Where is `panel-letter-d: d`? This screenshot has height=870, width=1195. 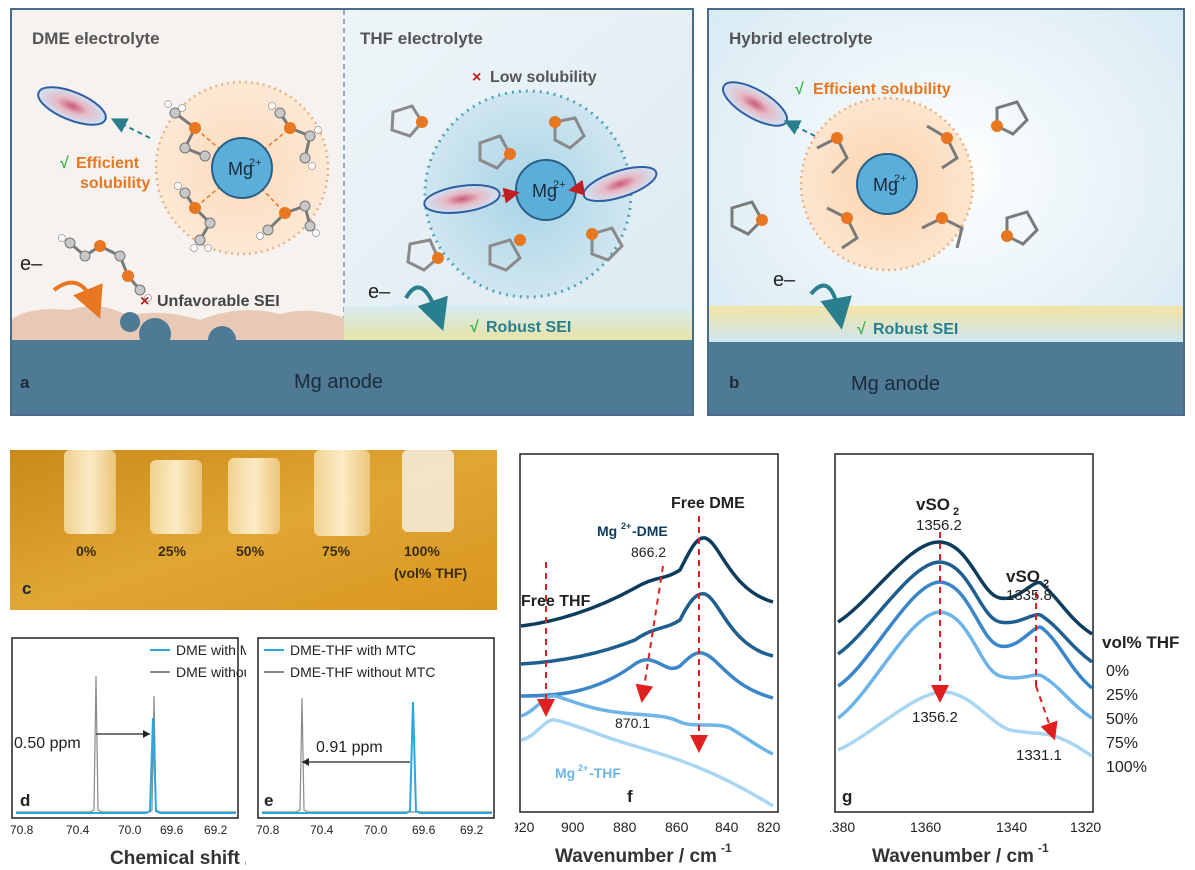 panel-letter-d: d is located at coordinates (25, 800).